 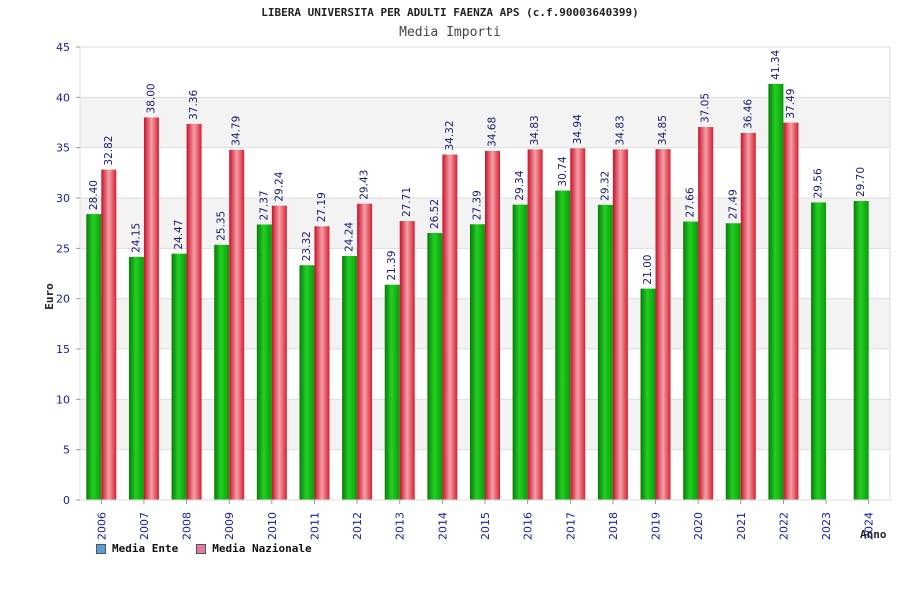 What do you see at coordinates (262, 548) in the screenshot?
I see `legend-label-media-nazionale: Media Nazionale` at bounding box center [262, 548].